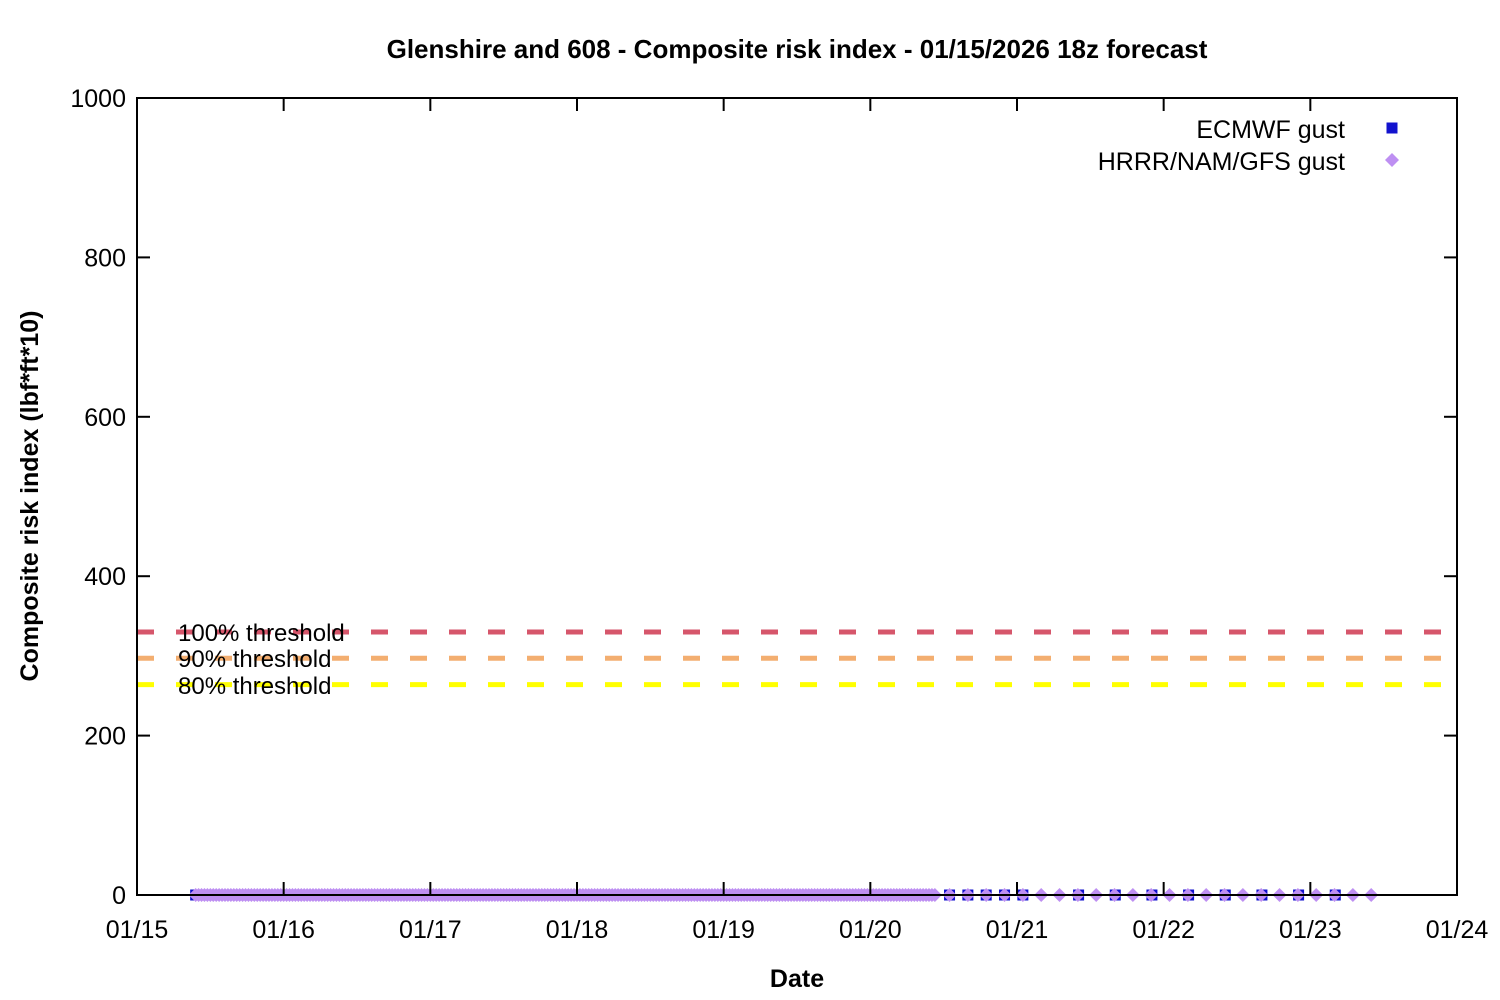 This screenshot has height=1000, width=1500. I want to click on legend-diamond-icon, so click(1392, 160).